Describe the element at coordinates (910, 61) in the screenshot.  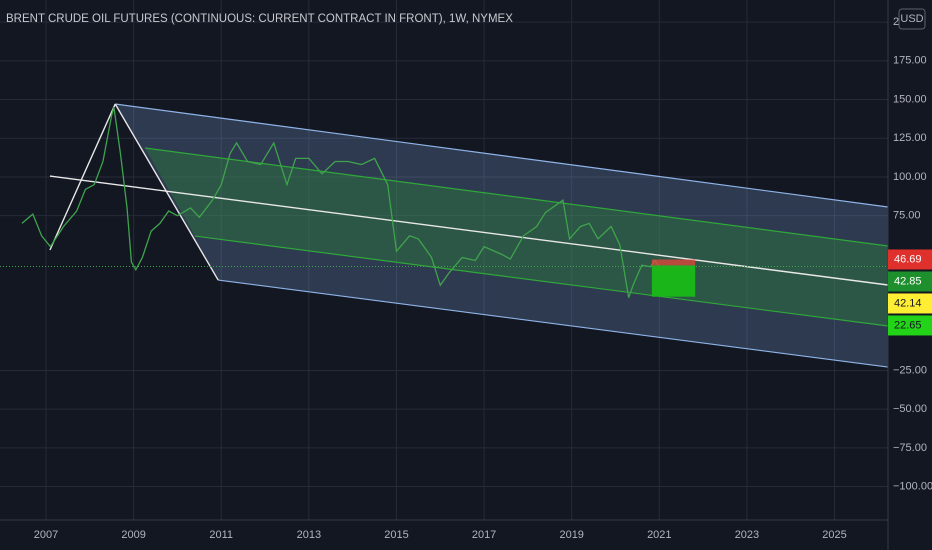
I see `y-tick-label: 175.00` at that location.